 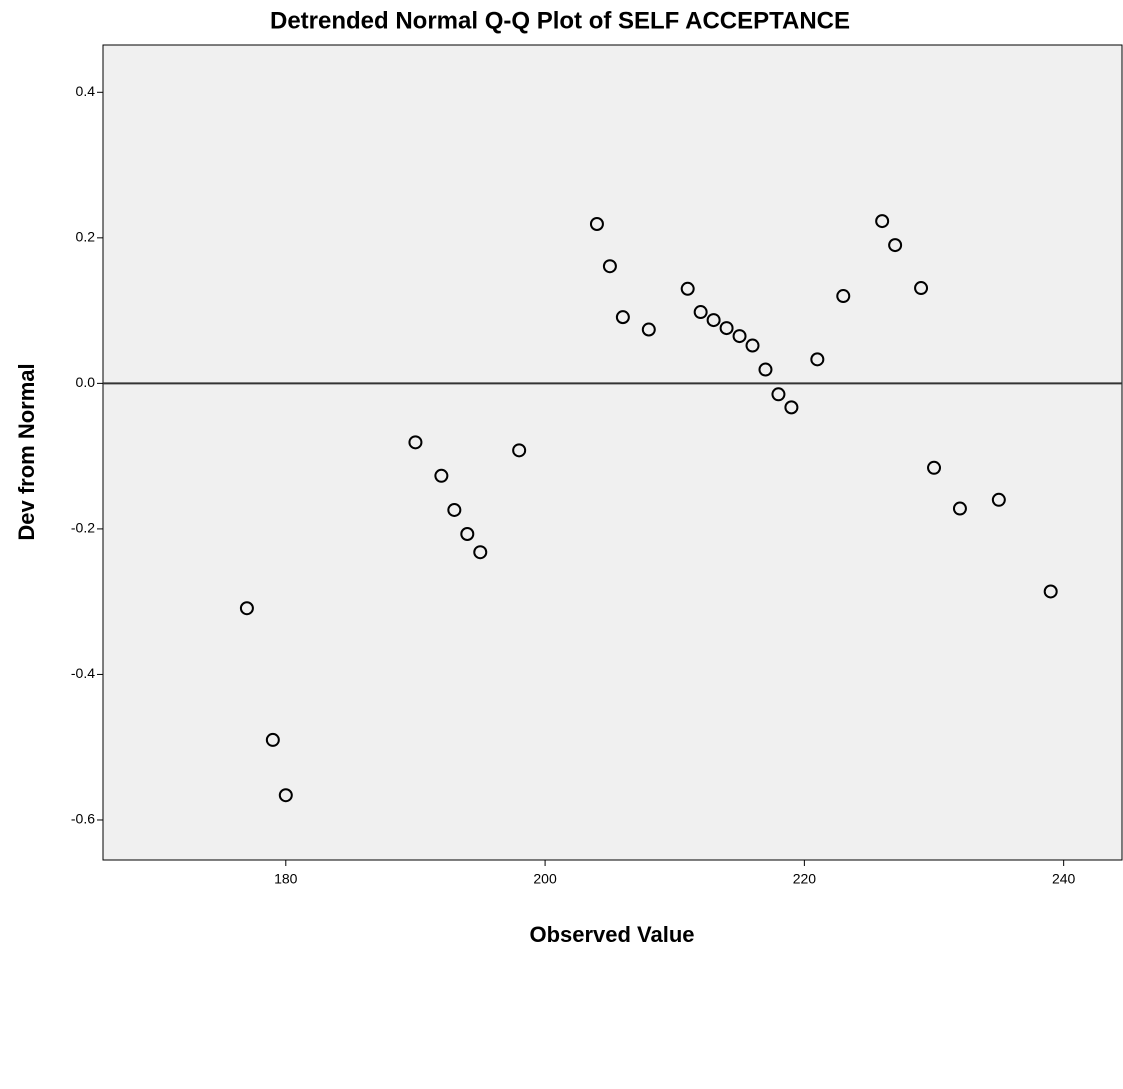 What do you see at coordinates (545, 879) in the screenshot?
I see `x-tick-label: 200` at bounding box center [545, 879].